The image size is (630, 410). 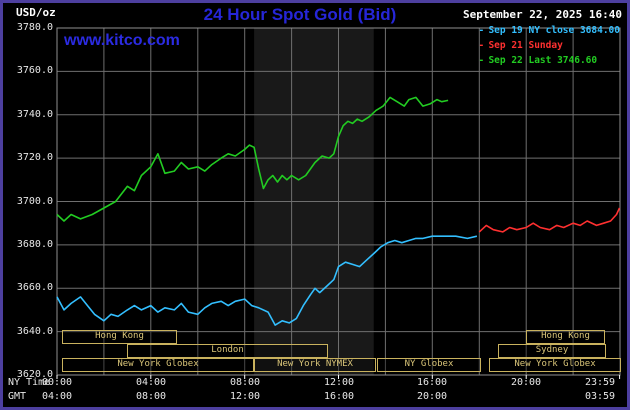 I want to click on y-tick-label: 3740.0, so click(x=34, y=114).